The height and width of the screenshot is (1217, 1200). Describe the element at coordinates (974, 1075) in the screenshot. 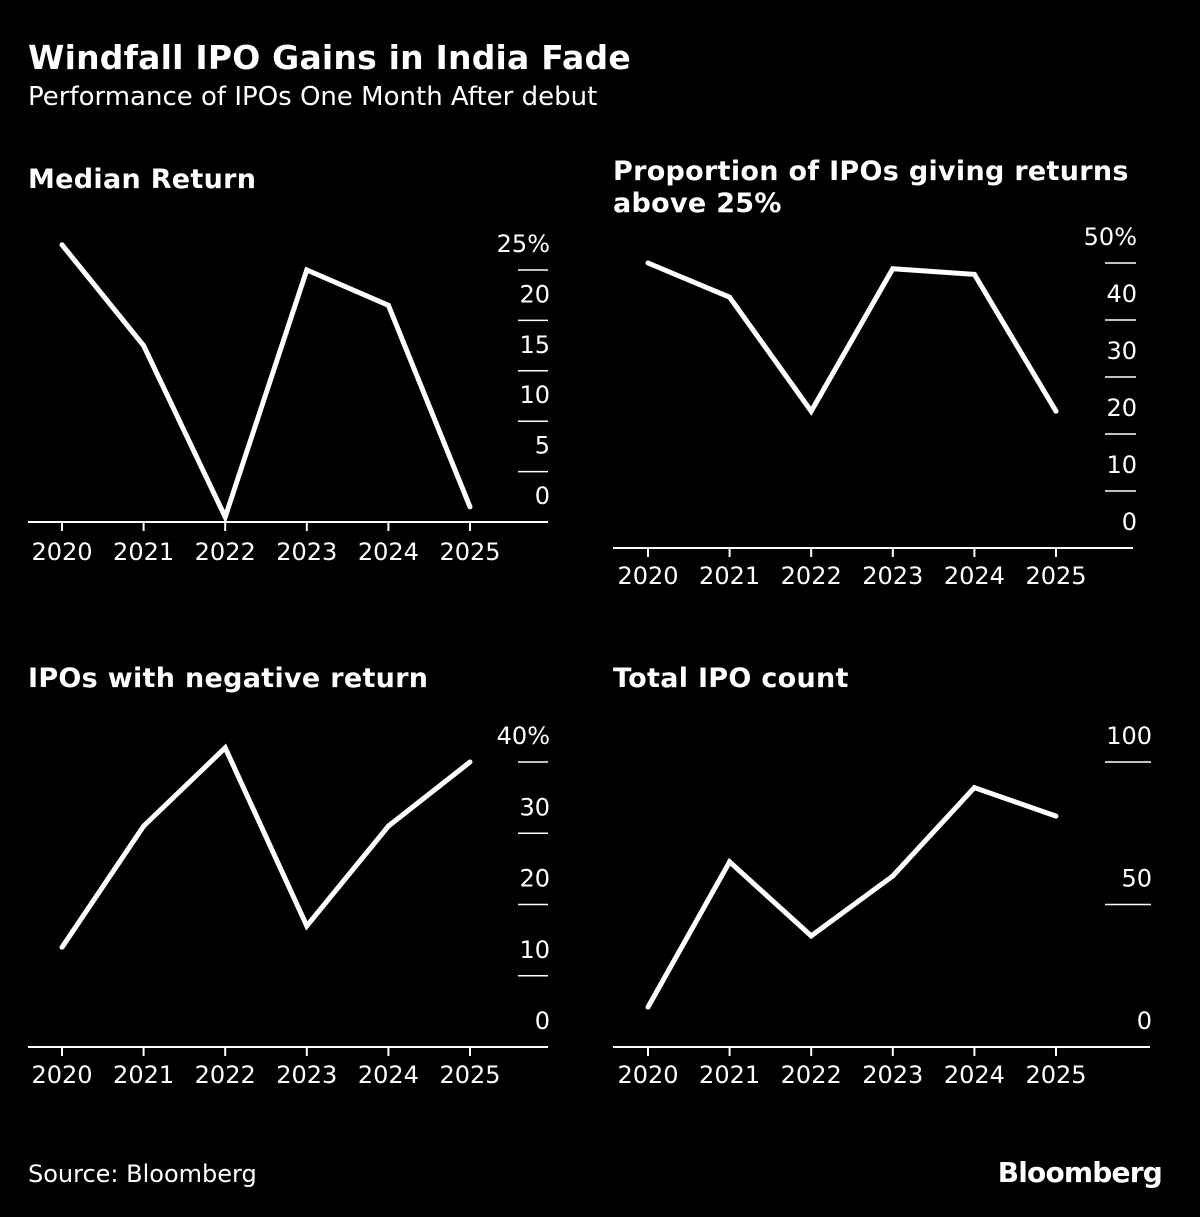

I see `total-ipo-count-x-tick-label: 2024` at that location.